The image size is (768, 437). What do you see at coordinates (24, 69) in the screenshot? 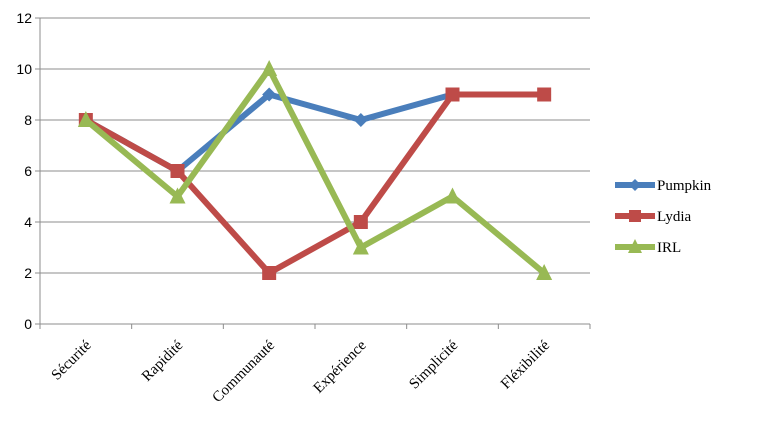
I see `y-tick-label: 10` at bounding box center [24, 69].